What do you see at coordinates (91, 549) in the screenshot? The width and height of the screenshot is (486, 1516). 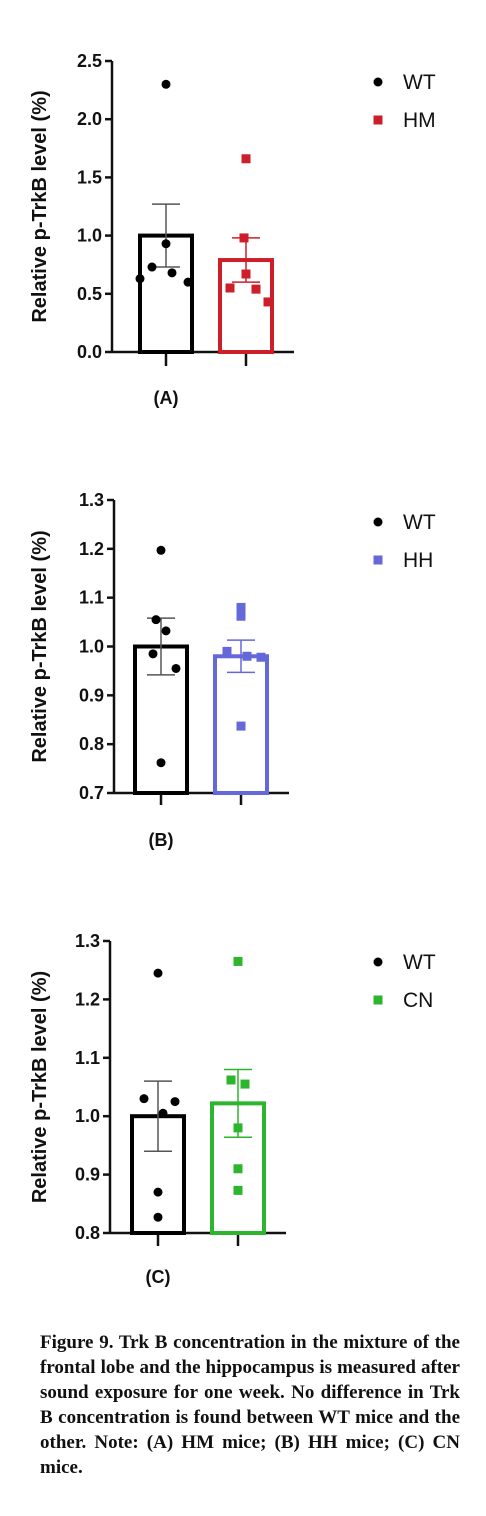 I see `panel2-y-tick-label: 1.2` at bounding box center [91, 549].